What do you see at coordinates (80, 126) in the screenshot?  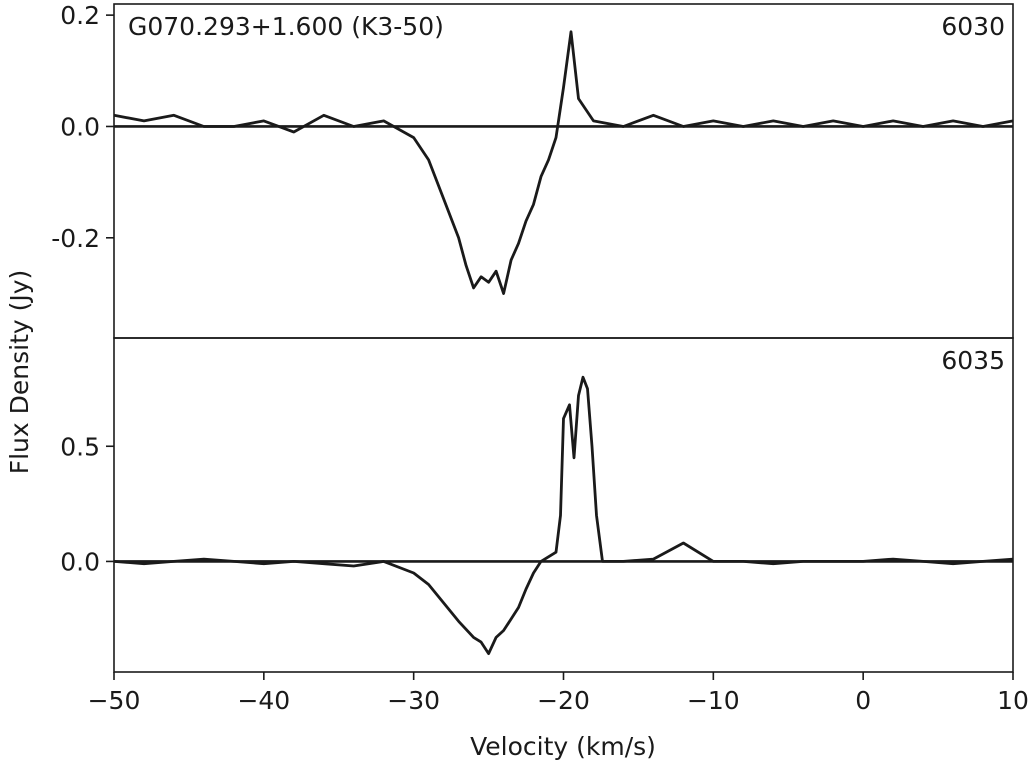 I see `y-tick-label-1-2: 0.0` at bounding box center [80, 126].